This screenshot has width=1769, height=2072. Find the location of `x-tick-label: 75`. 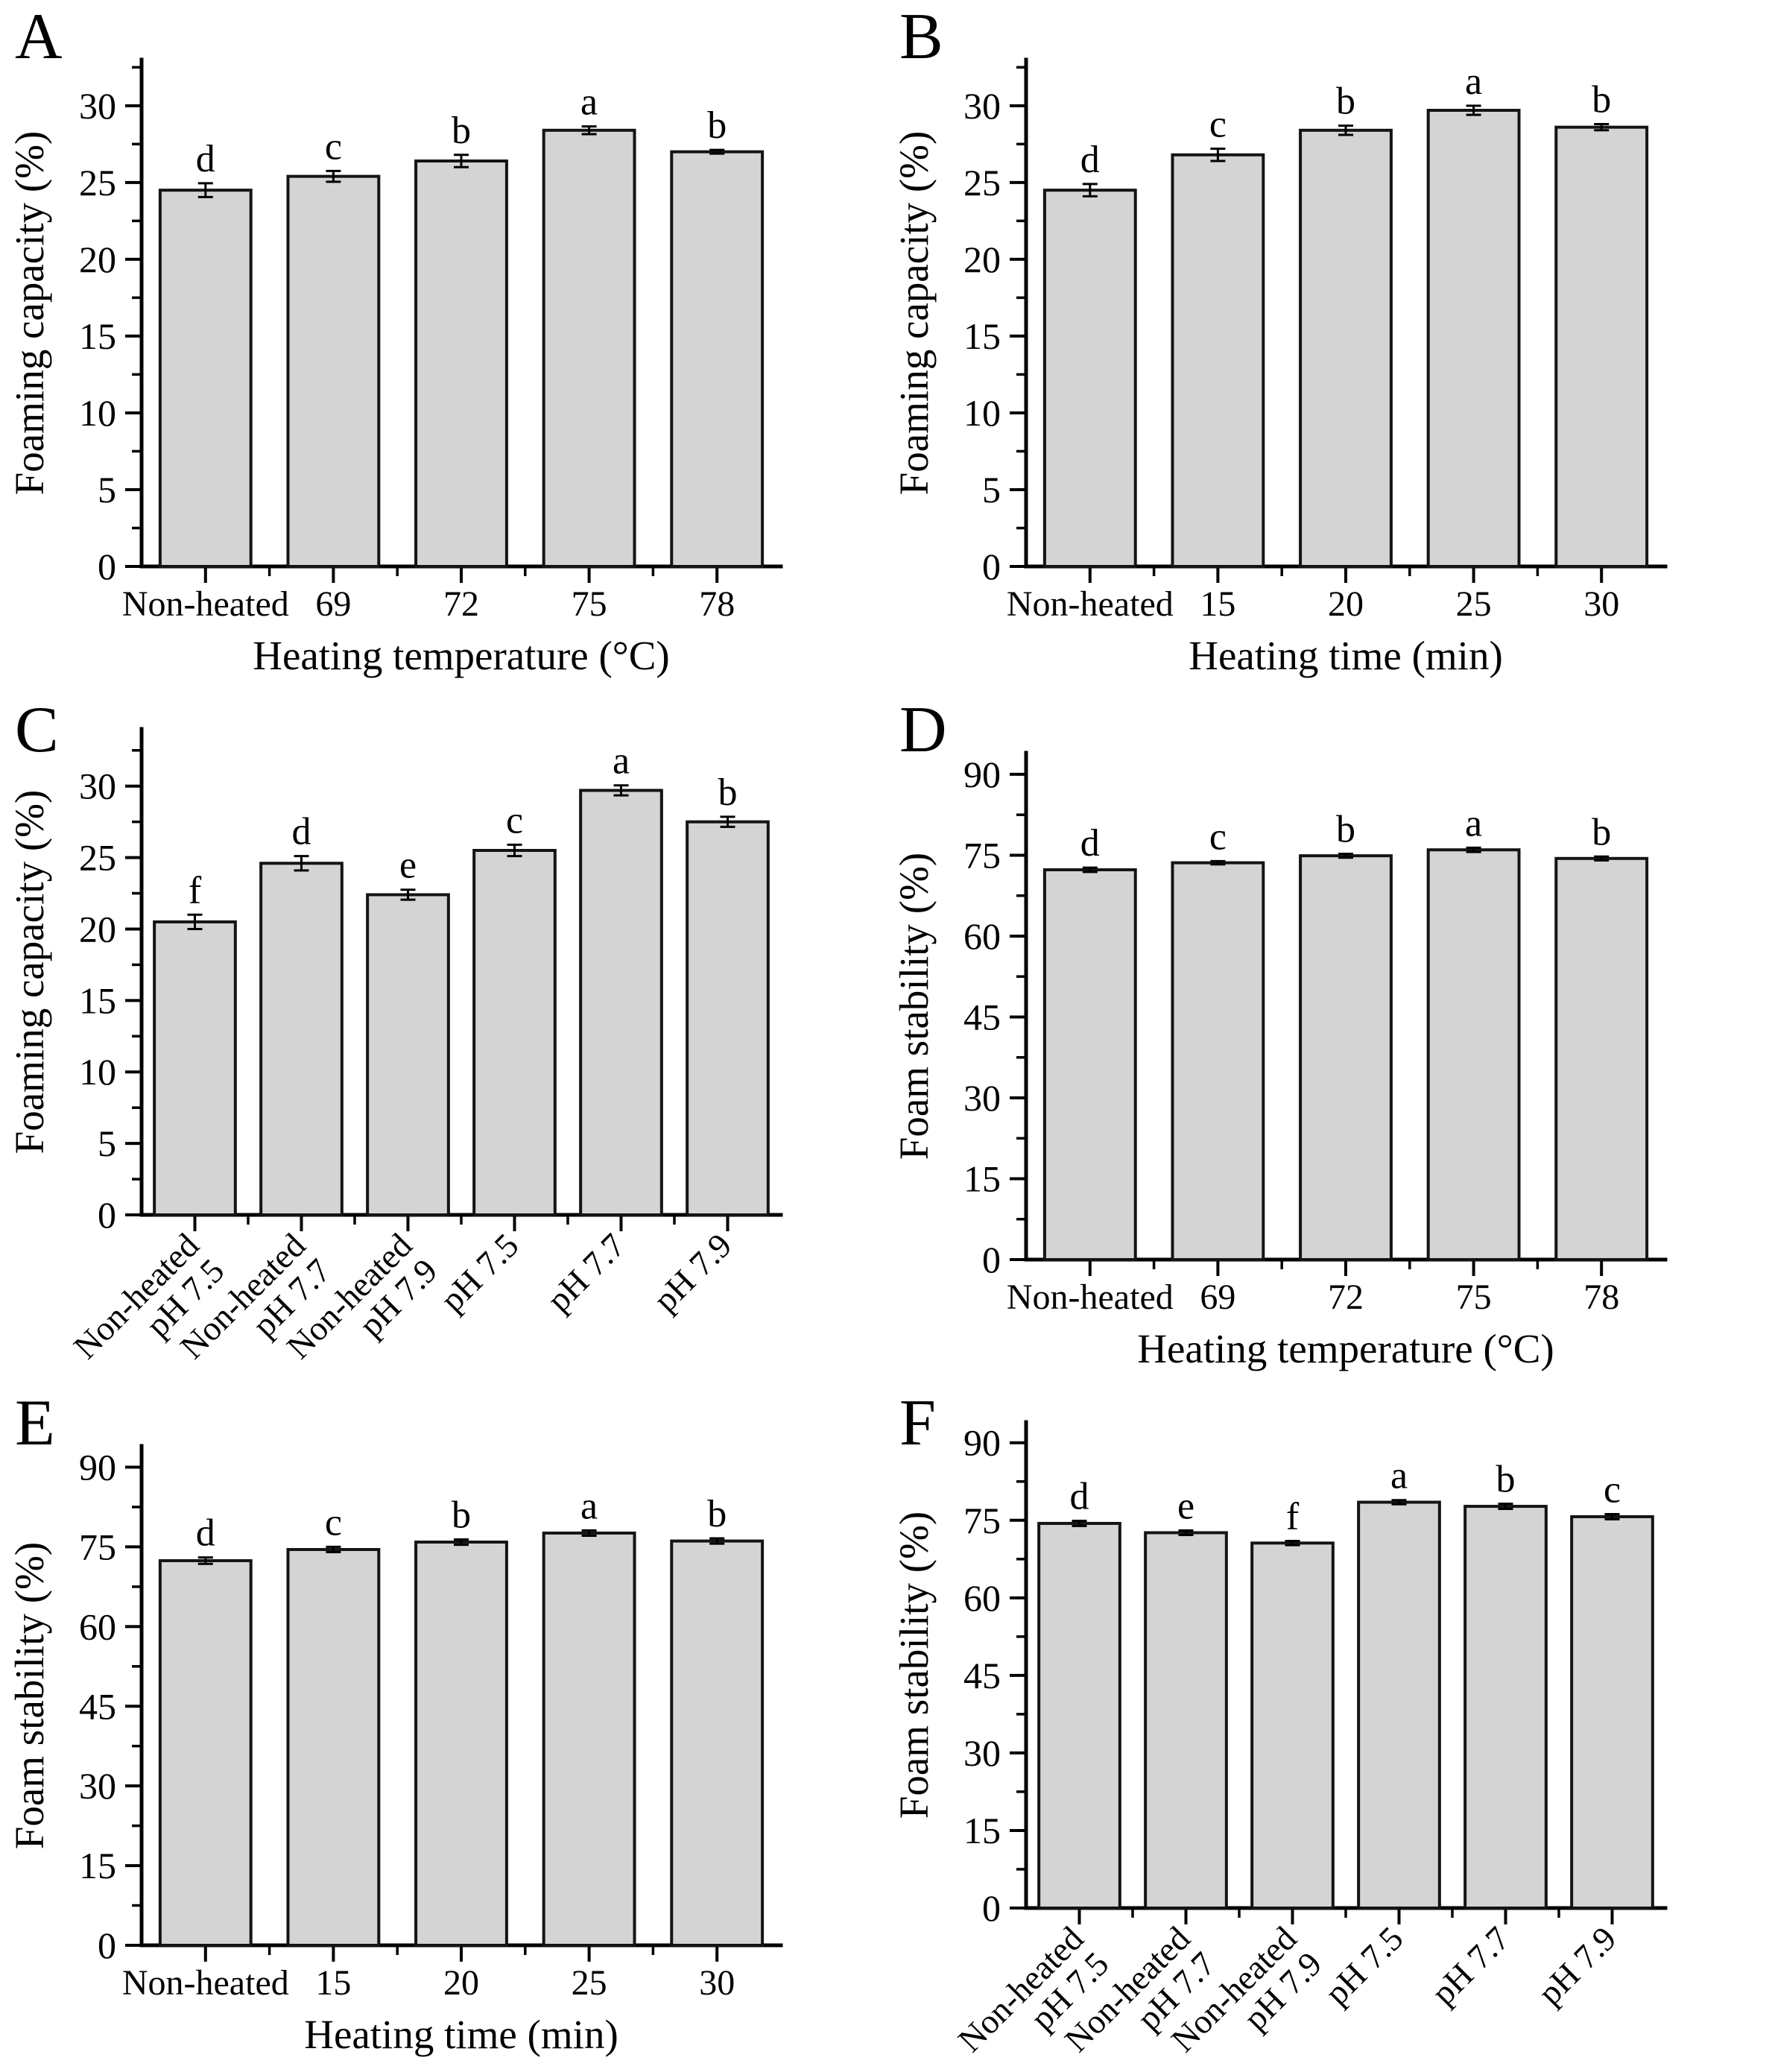

x-tick-label: 75 is located at coordinates (589, 604).